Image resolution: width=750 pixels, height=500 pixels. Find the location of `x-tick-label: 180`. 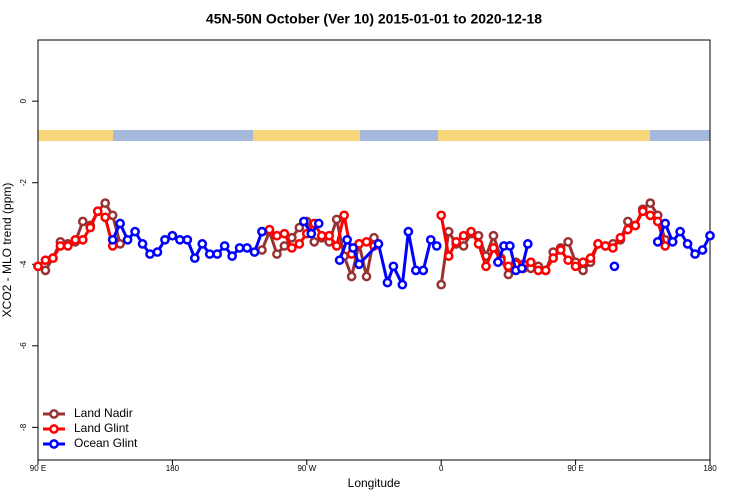

x-tick-label: 180 is located at coordinates (173, 468).